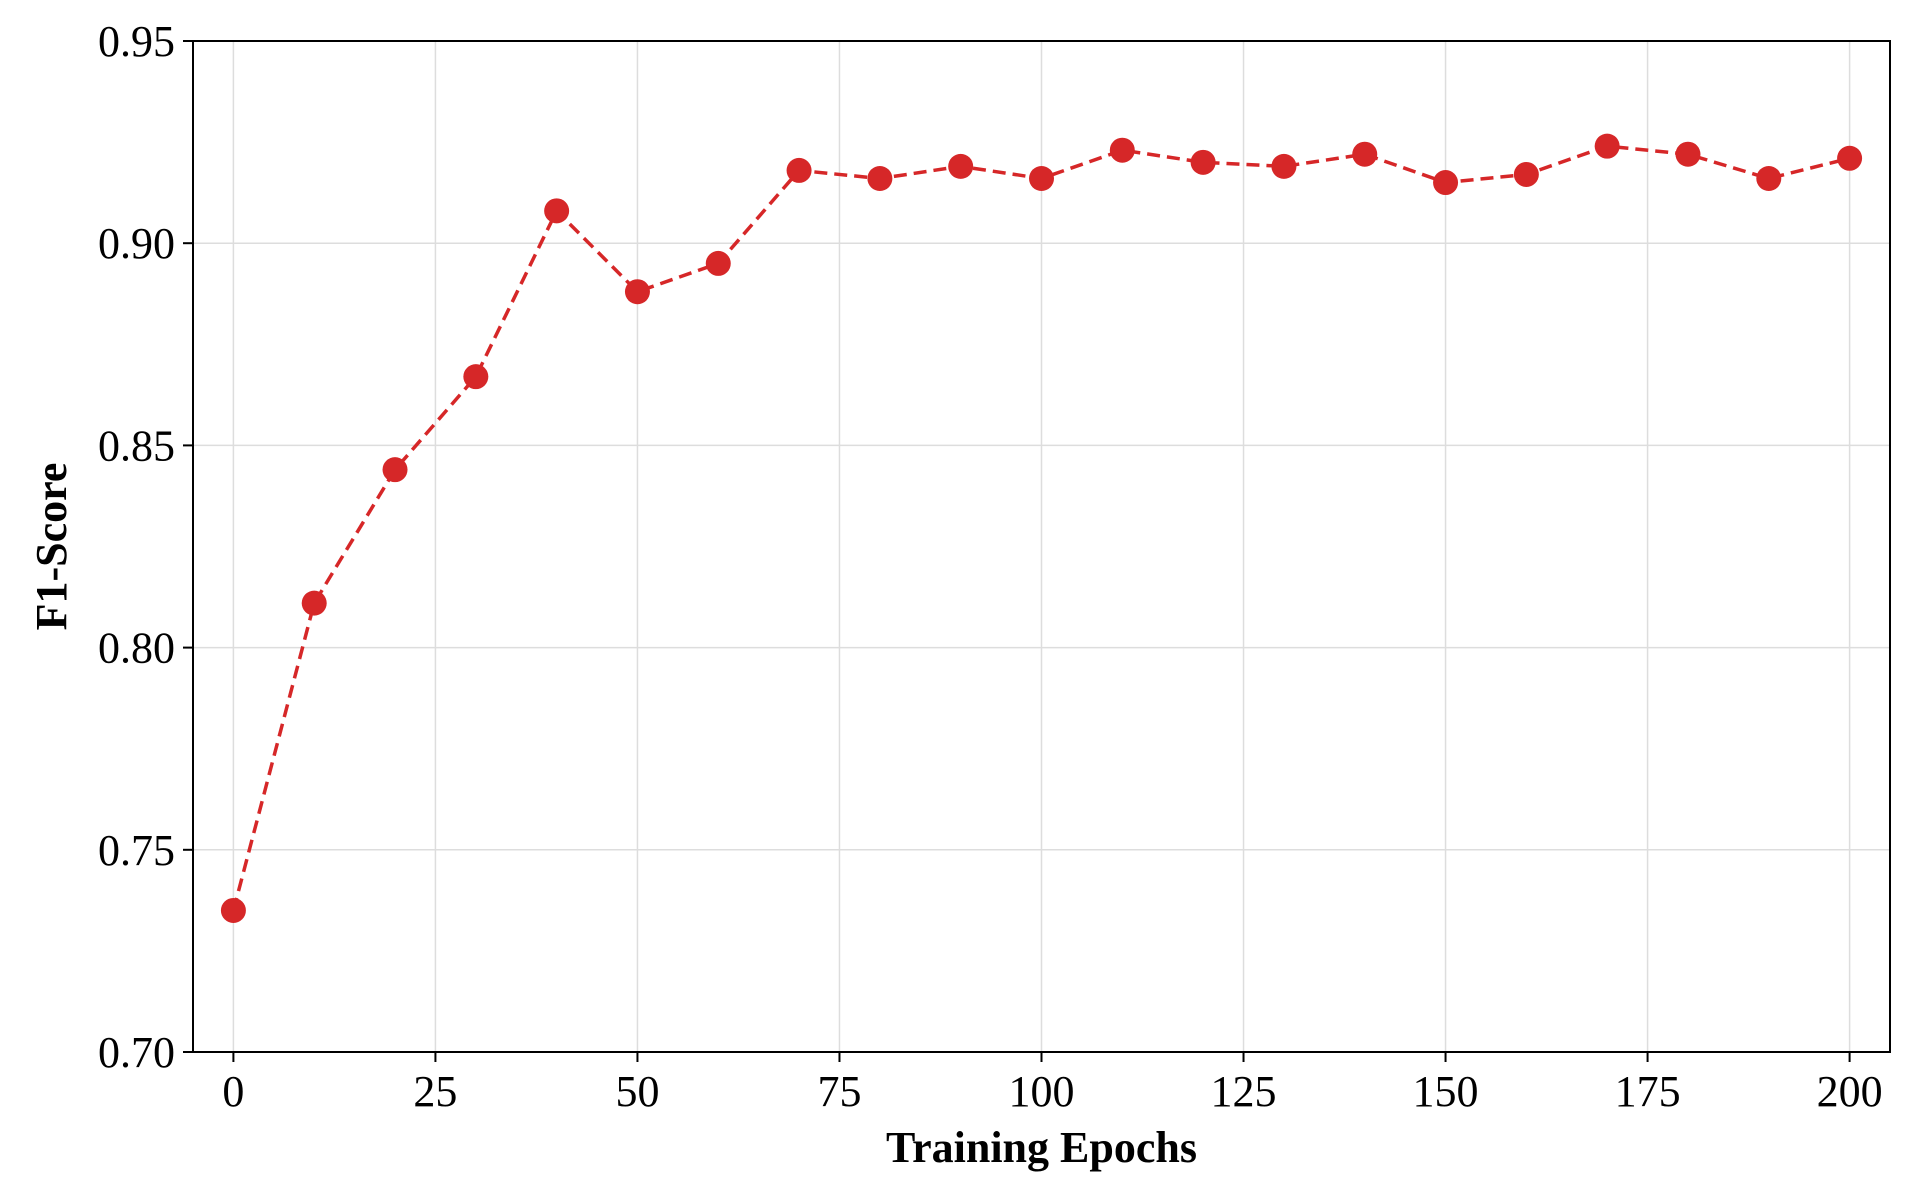  I want to click on x-tick-label: 150, so click(1446, 1091).